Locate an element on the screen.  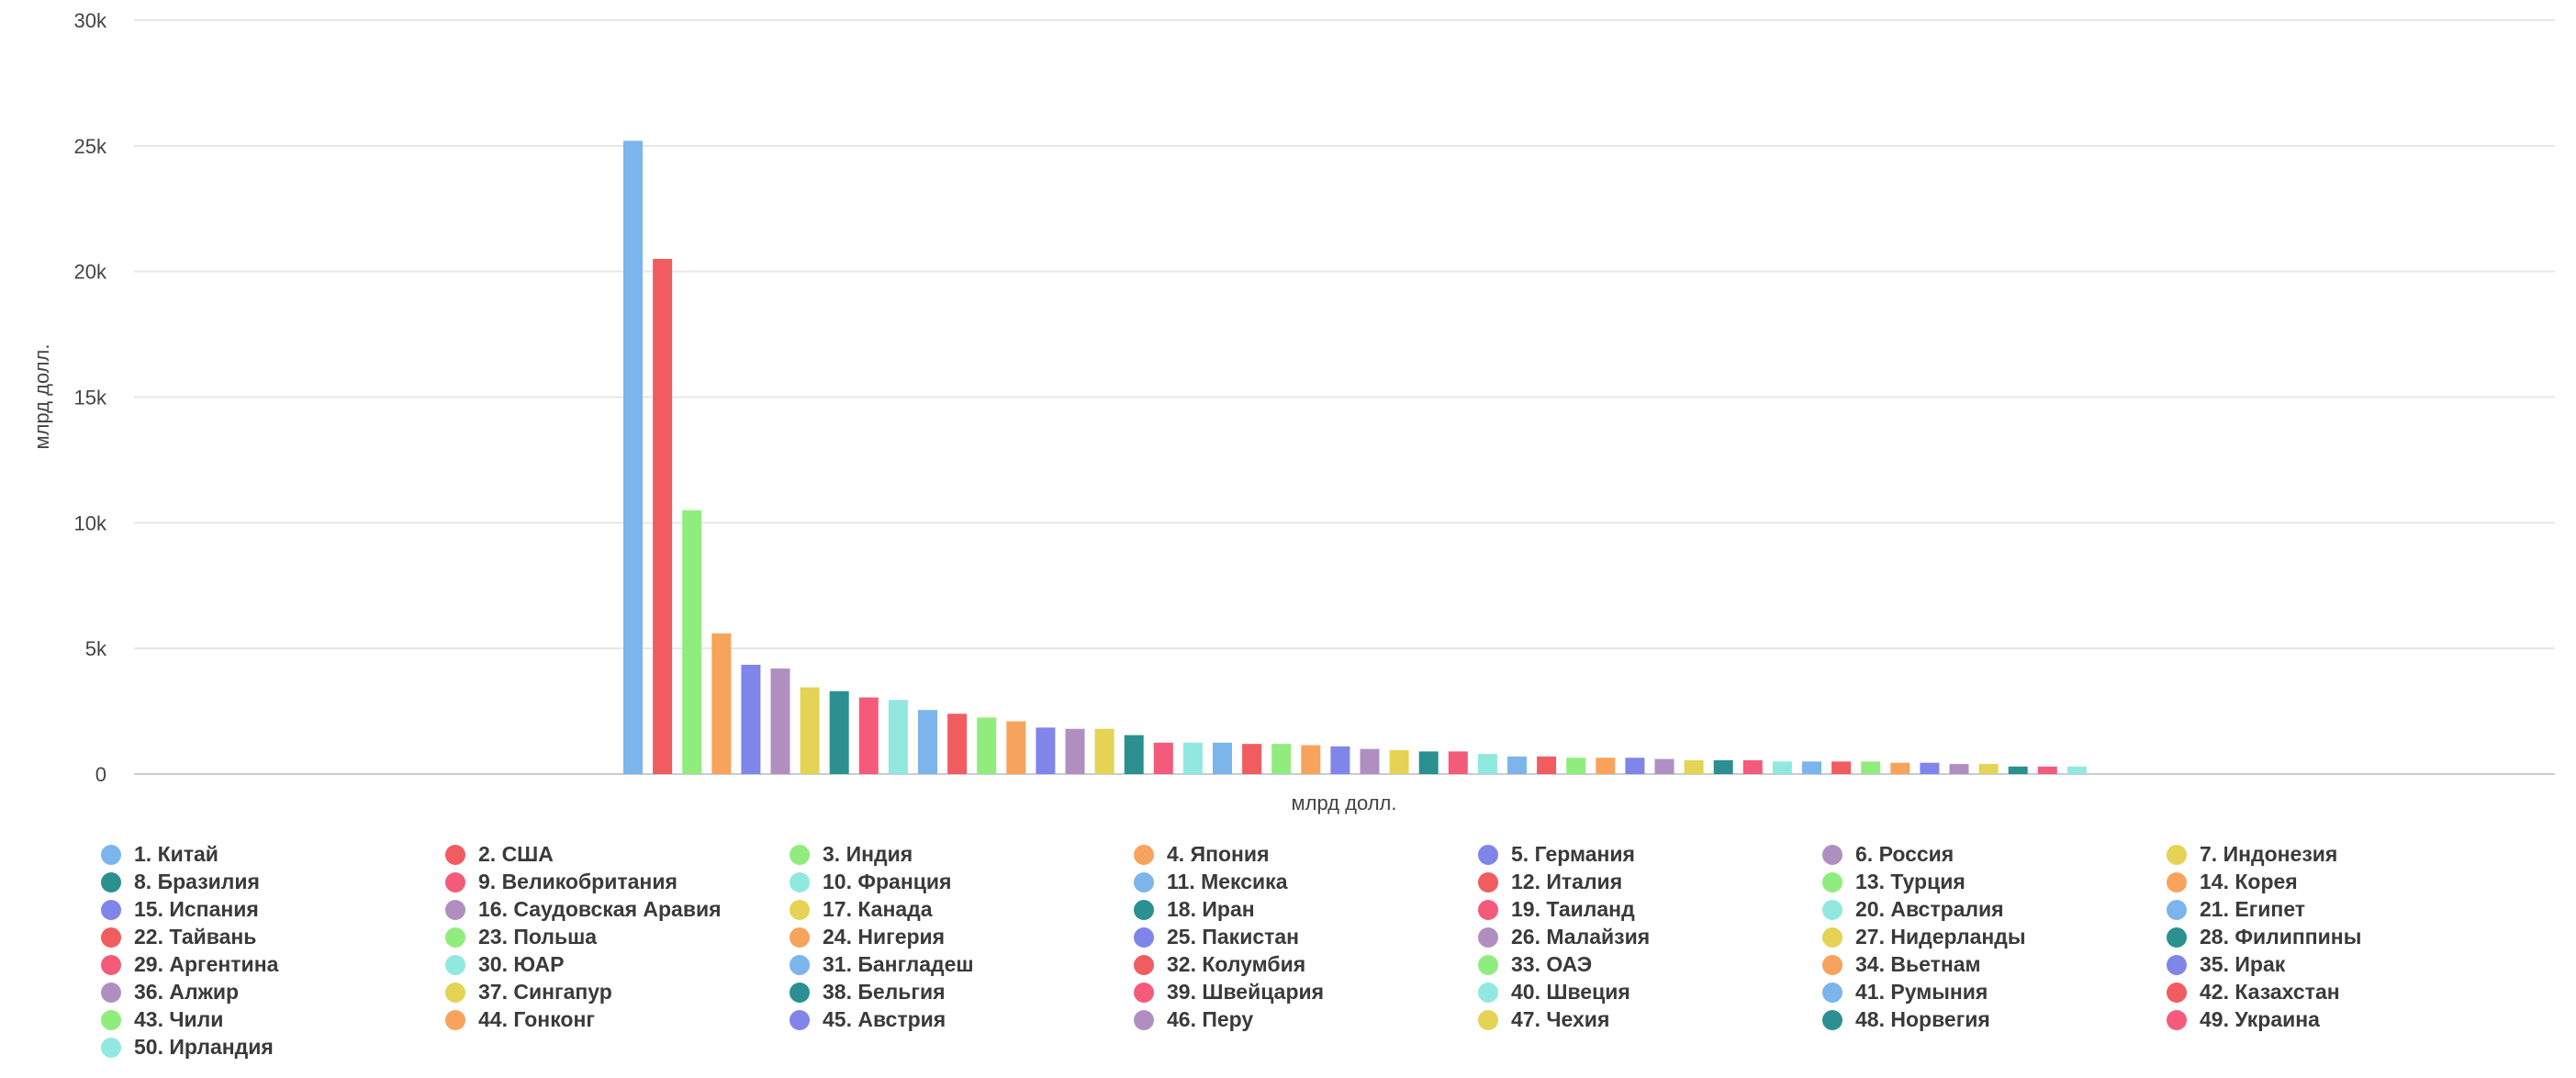
legend-item: 24. Нигерия is located at coordinates (962, 937).